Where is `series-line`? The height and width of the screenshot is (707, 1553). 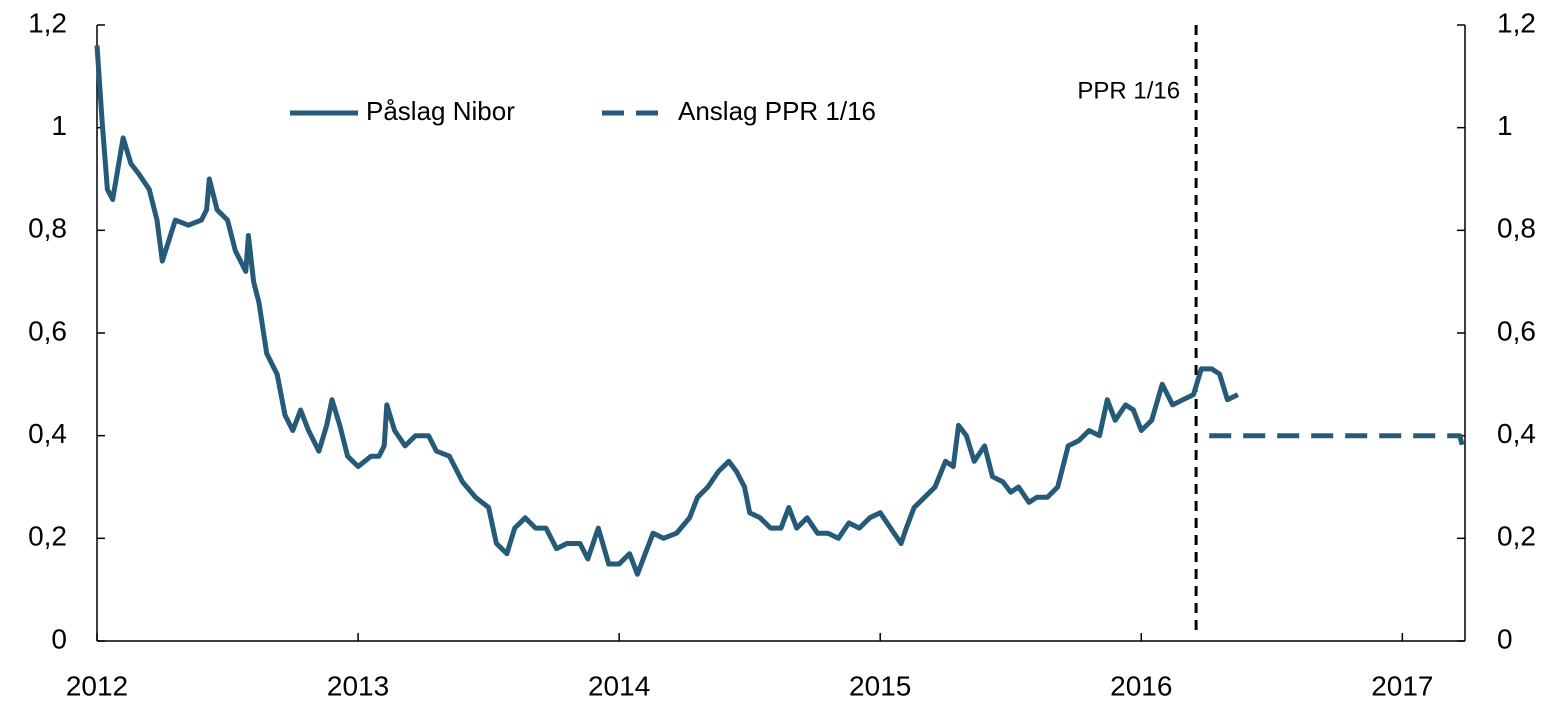 series-line is located at coordinates (1338, 445).